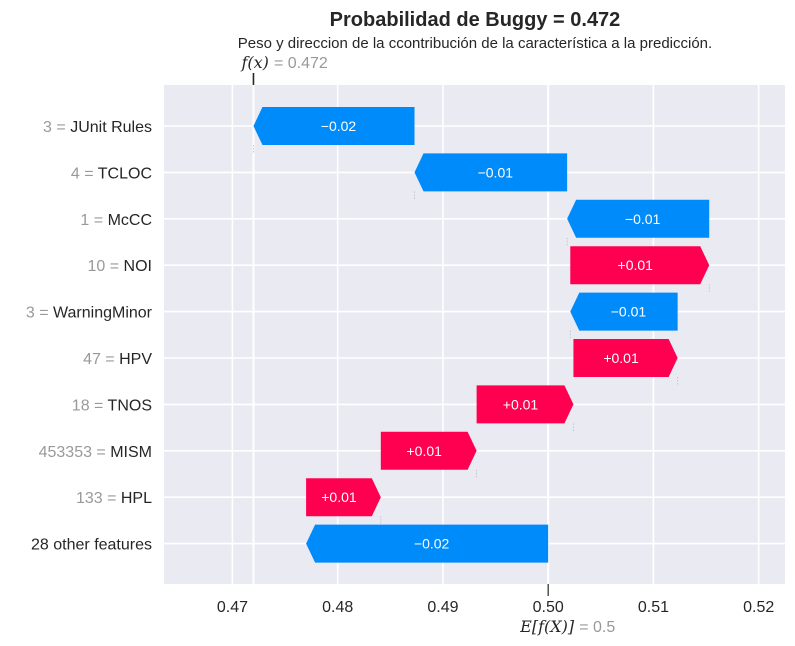 The height and width of the screenshot is (646, 795). I want to click on feature-name: McCC, so click(130, 220).